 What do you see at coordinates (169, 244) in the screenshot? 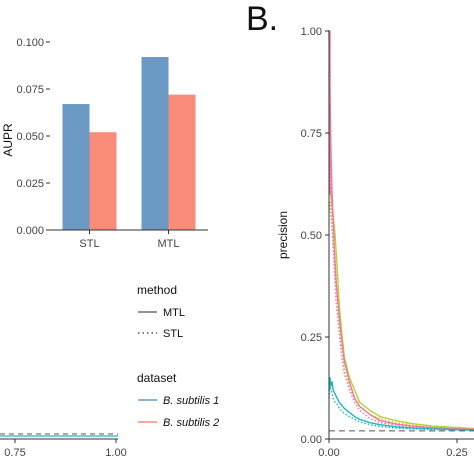
I see `bar-x-tick-label: MTL` at bounding box center [169, 244].